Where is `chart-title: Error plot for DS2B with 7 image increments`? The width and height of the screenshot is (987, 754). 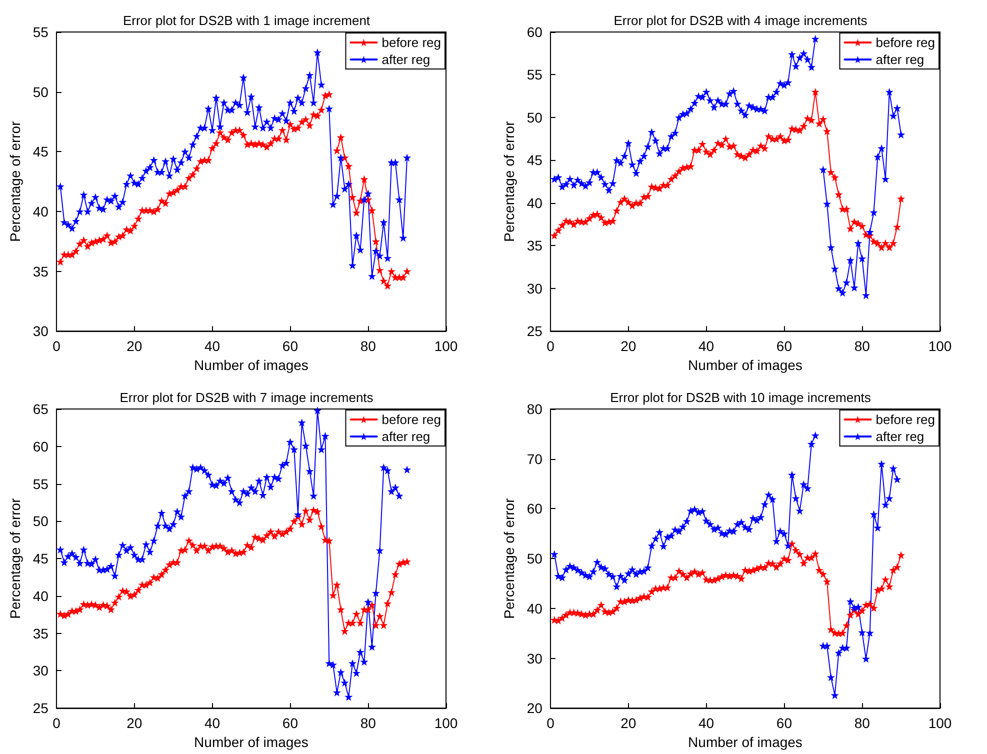 chart-title: Error plot for DS2B with 7 image increments is located at coordinates (247, 397).